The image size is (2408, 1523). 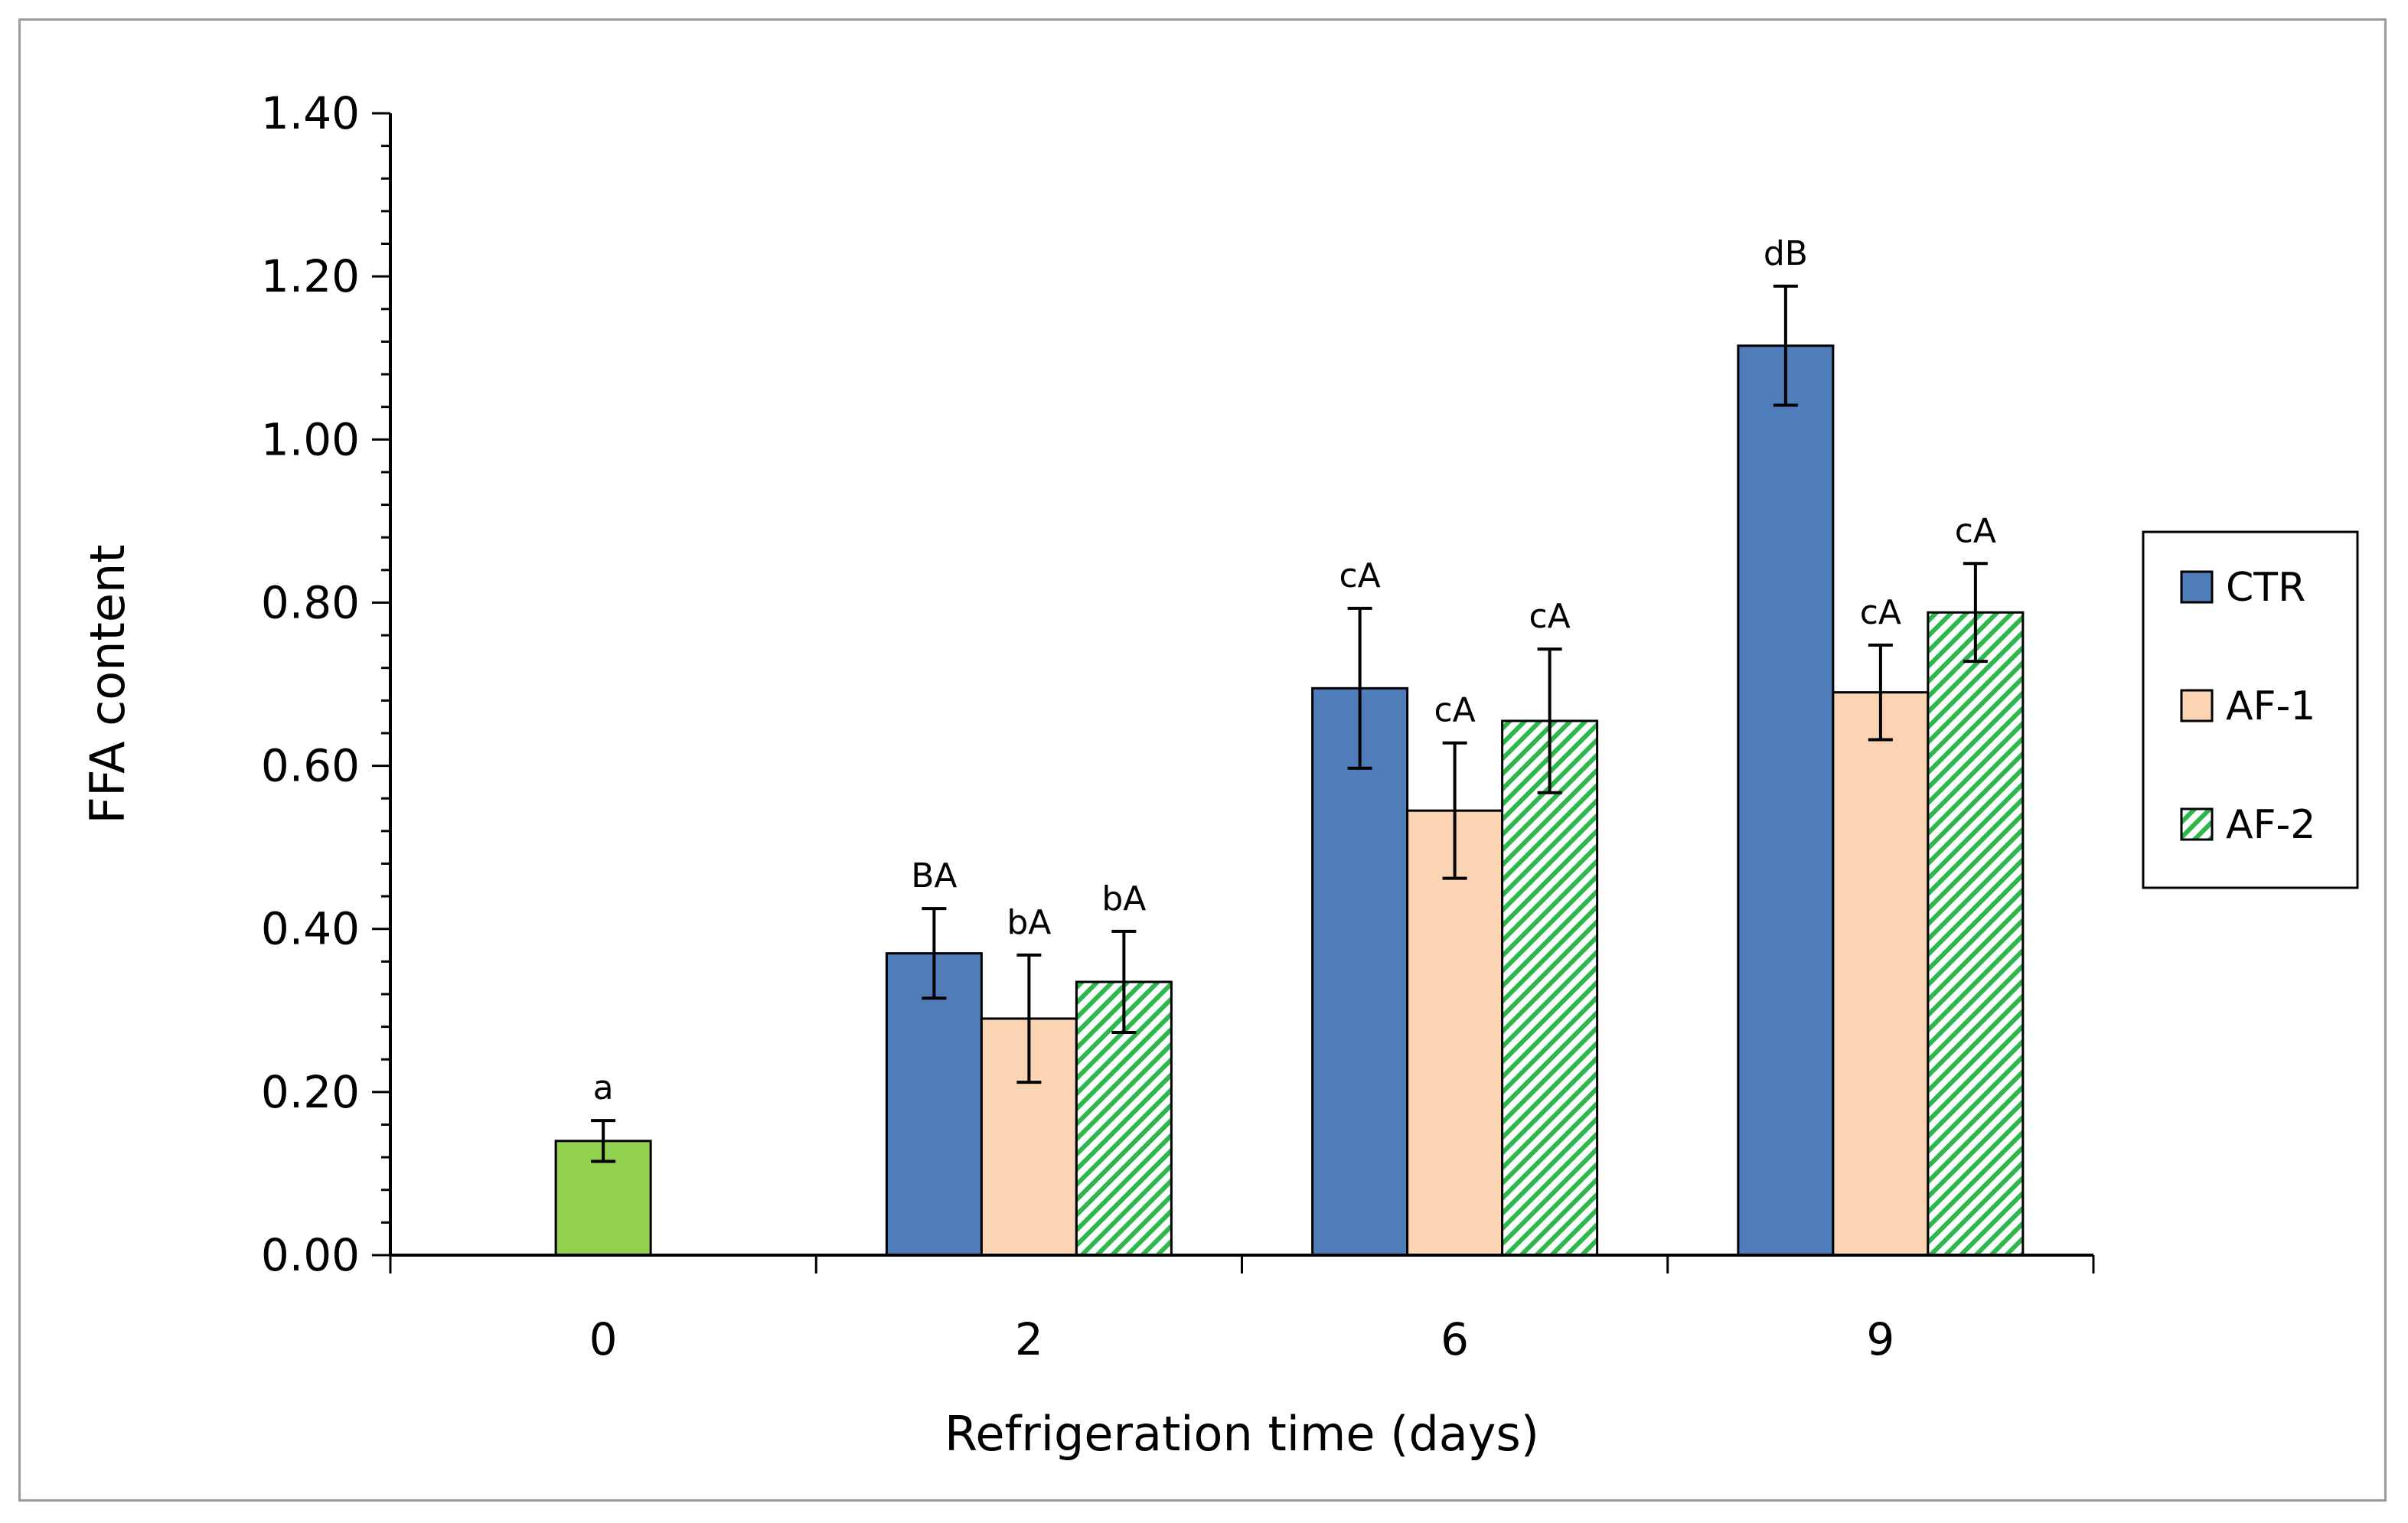 What do you see at coordinates (310, 113) in the screenshot?
I see `y-tick-label: 1.40` at bounding box center [310, 113].